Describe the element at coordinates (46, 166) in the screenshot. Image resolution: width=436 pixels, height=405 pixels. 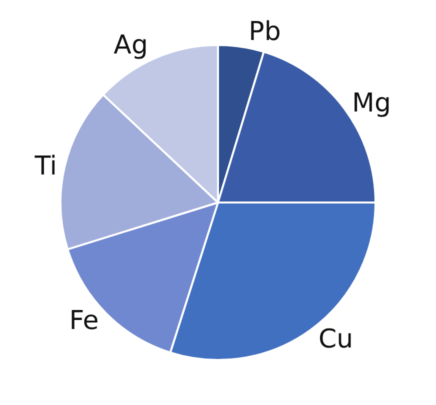
I see `slice-label: Ti` at that location.